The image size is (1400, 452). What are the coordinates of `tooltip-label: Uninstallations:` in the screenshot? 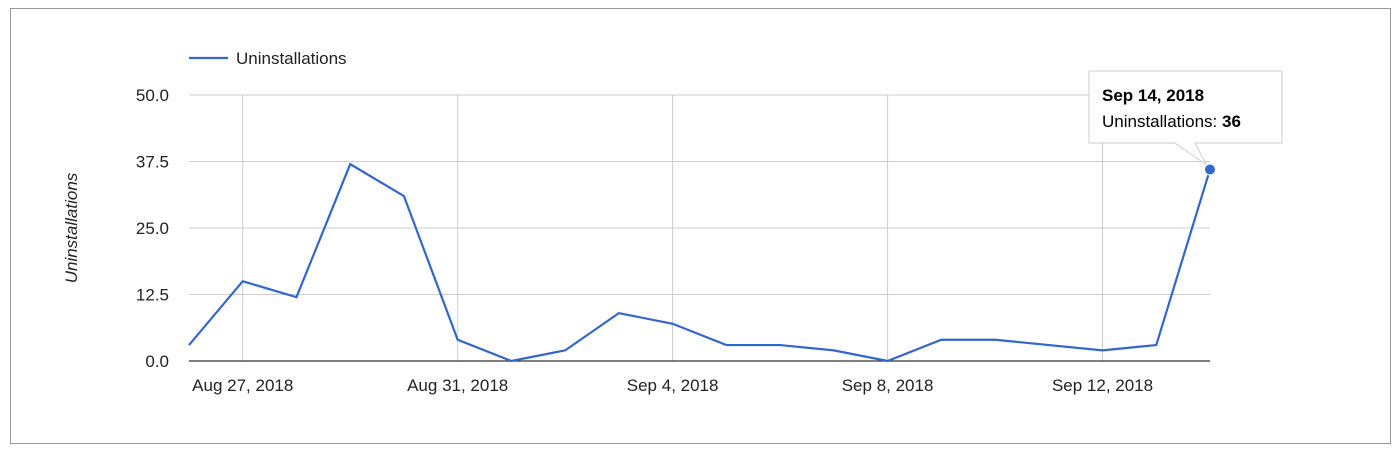 It's located at (1162, 121).